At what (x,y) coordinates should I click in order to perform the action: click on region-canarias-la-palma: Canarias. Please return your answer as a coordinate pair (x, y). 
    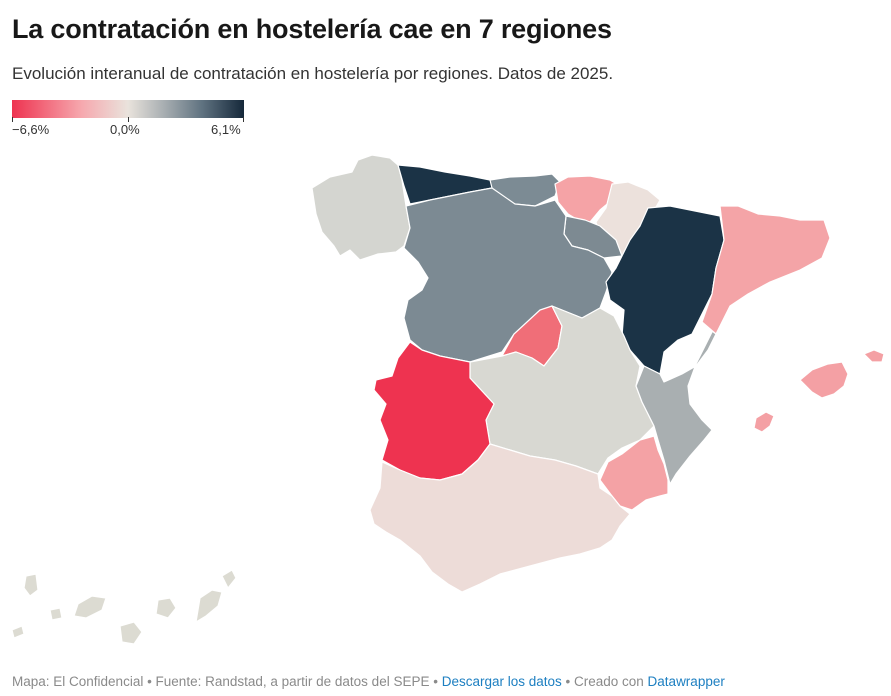
    Looking at the image, I should click on (31, 585).